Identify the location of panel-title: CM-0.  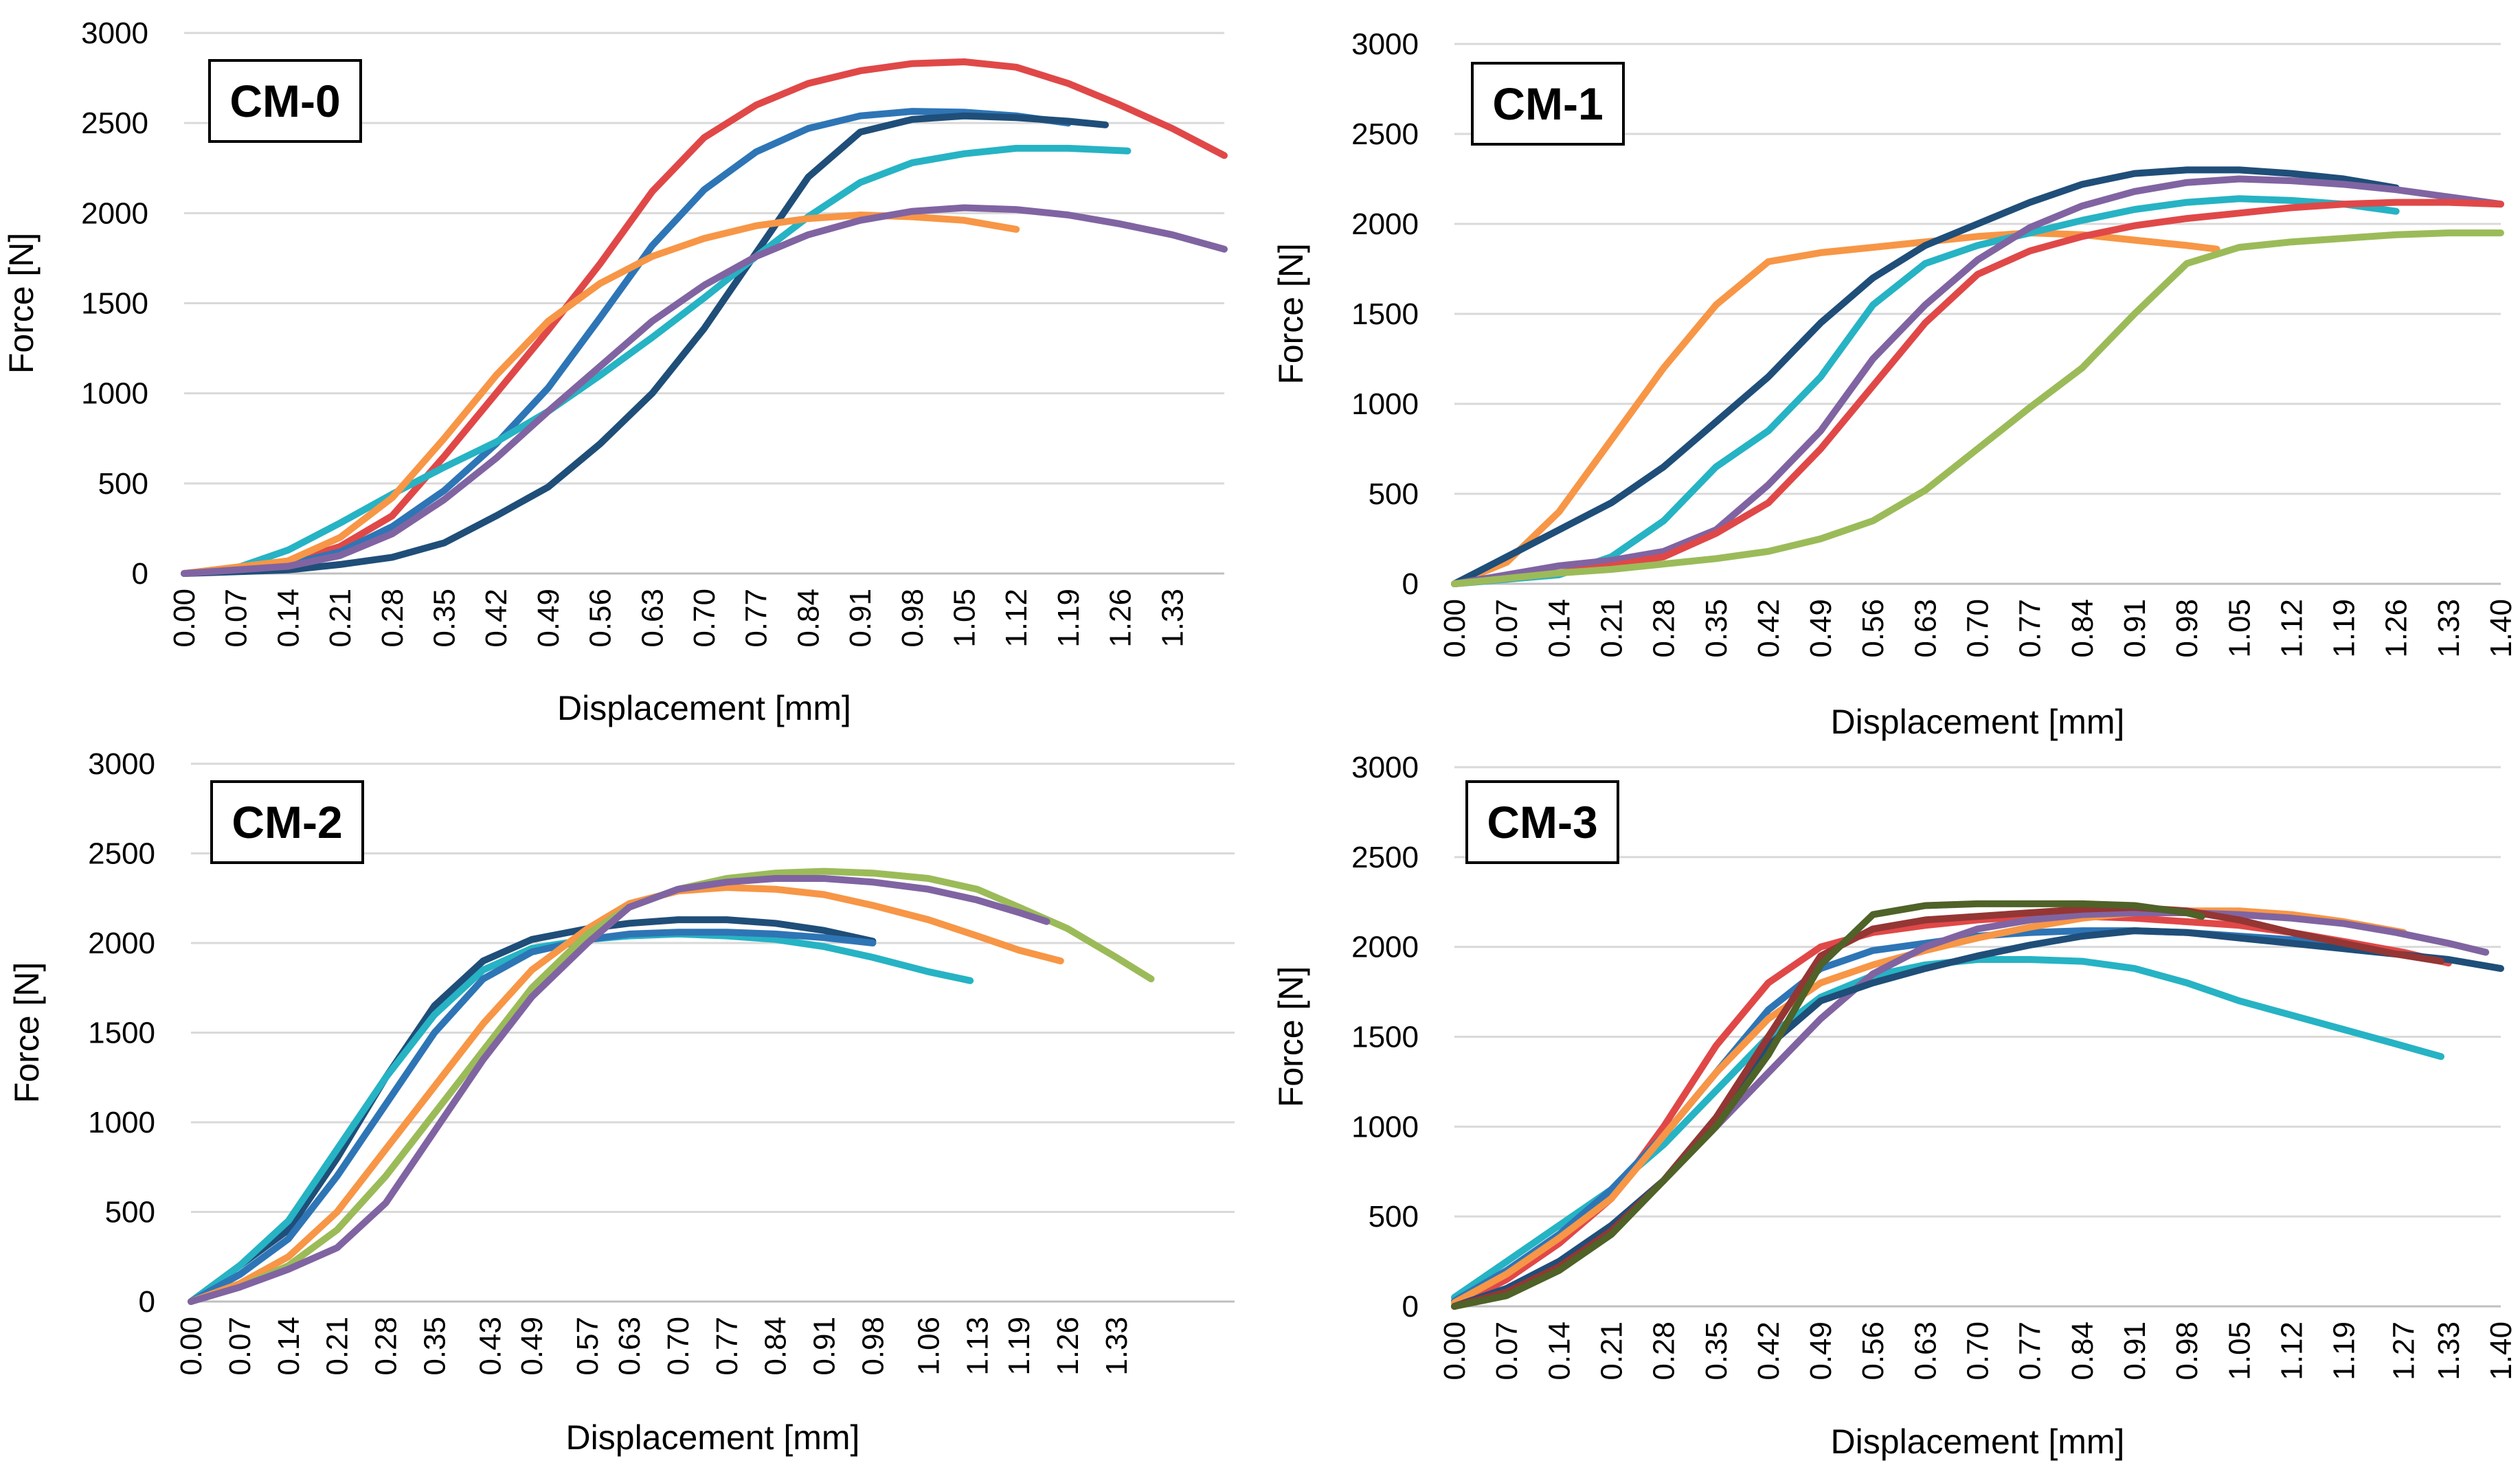
(284, 101).